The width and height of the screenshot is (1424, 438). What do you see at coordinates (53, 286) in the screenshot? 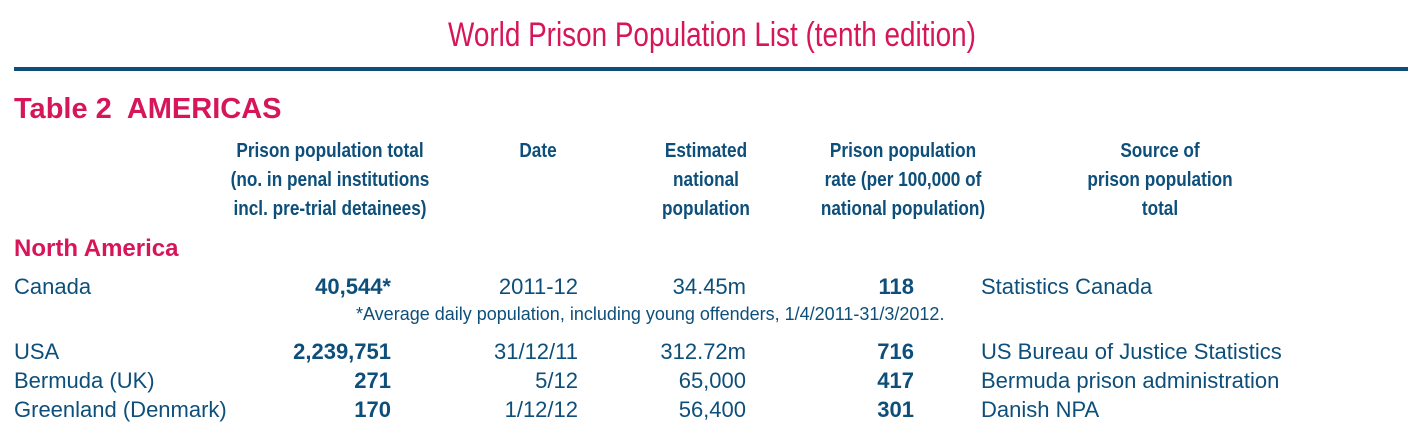
I see `country-cell: Canada` at bounding box center [53, 286].